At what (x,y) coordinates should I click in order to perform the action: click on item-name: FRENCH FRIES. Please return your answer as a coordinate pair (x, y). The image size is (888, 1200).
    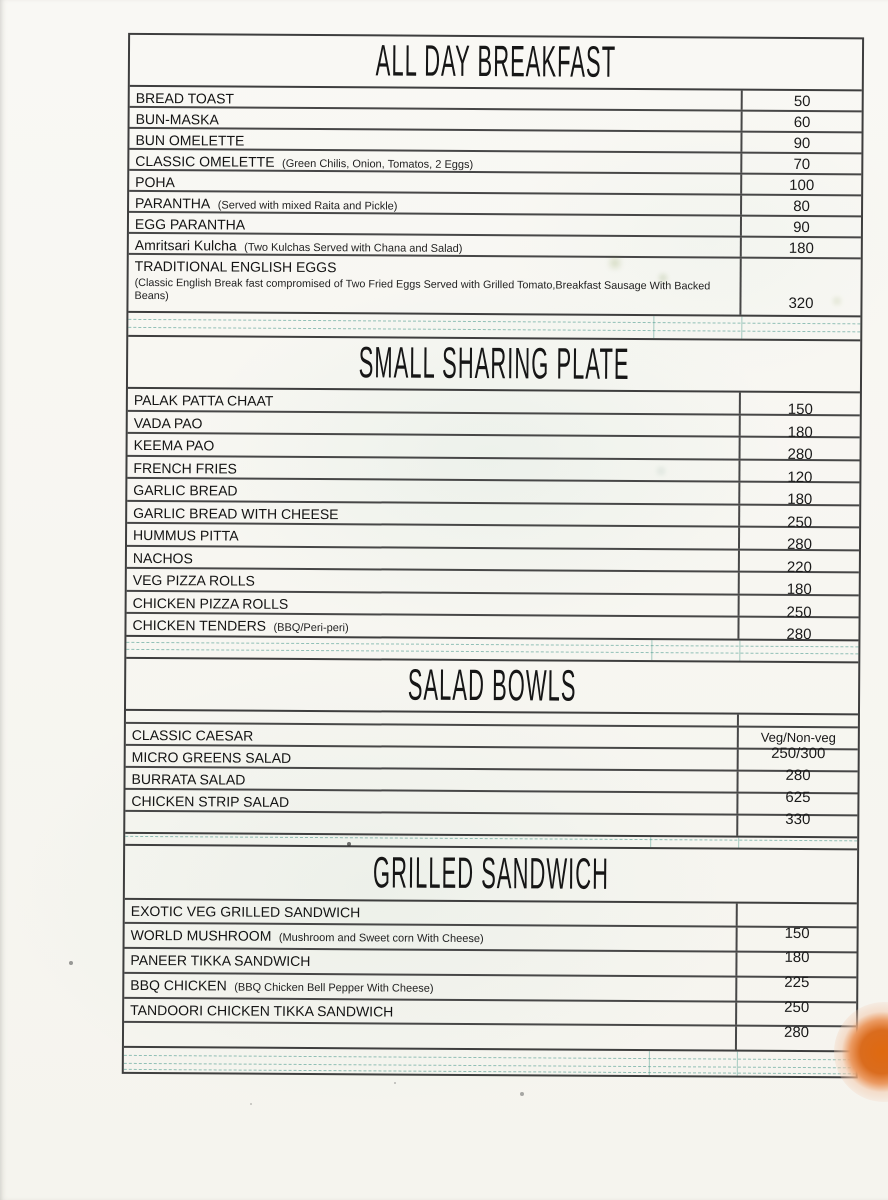
    Looking at the image, I should click on (185, 468).